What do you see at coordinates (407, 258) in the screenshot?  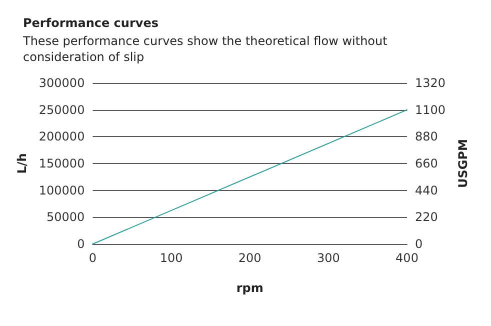 I see `x-tick-label: 400` at bounding box center [407, 258].